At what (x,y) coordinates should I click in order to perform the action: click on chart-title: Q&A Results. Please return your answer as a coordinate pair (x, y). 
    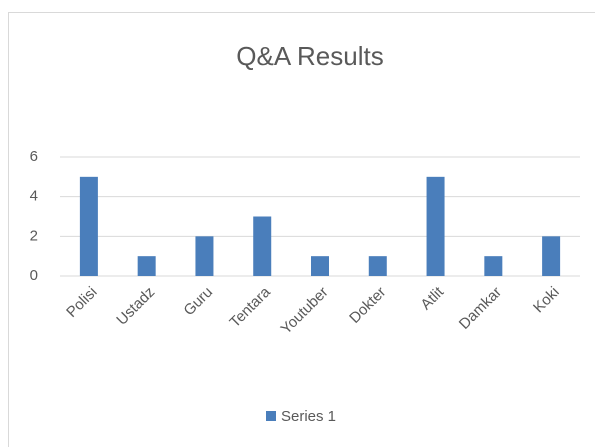
    Looking at the image, I should click on (309, 56).